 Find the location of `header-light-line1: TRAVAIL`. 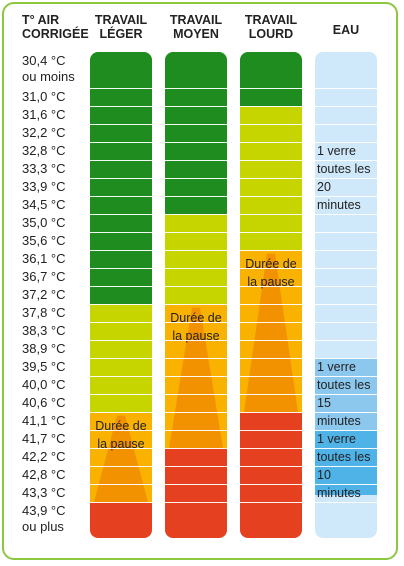

header-light-line1: TRAVAIL is located at coordinates (121, 20).